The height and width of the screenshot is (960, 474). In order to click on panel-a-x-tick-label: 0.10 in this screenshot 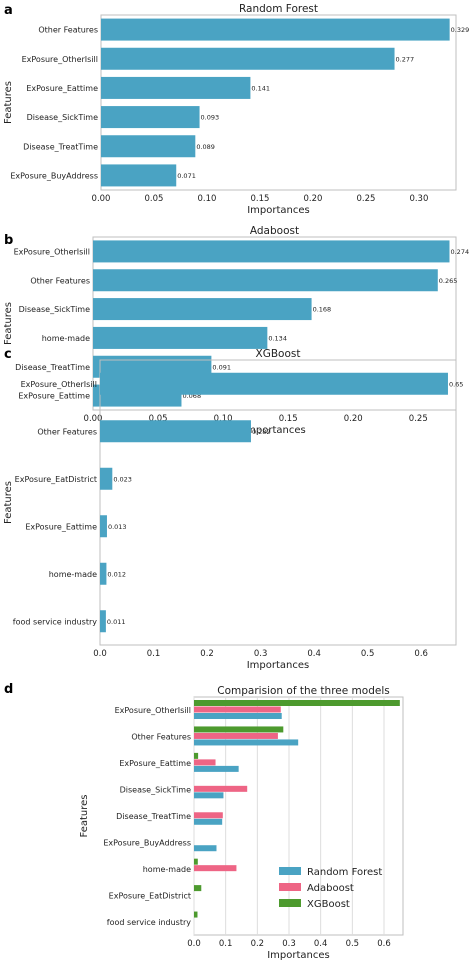, I will do `click(207, 199)`.